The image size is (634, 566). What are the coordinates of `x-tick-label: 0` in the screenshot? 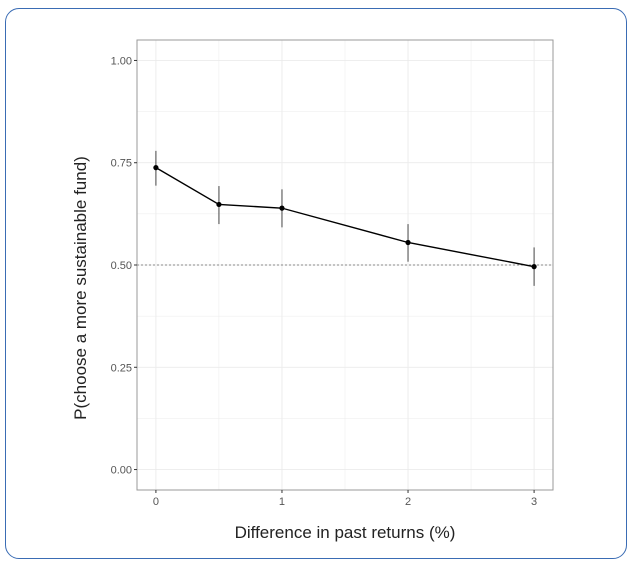 It's located at (156, 502).